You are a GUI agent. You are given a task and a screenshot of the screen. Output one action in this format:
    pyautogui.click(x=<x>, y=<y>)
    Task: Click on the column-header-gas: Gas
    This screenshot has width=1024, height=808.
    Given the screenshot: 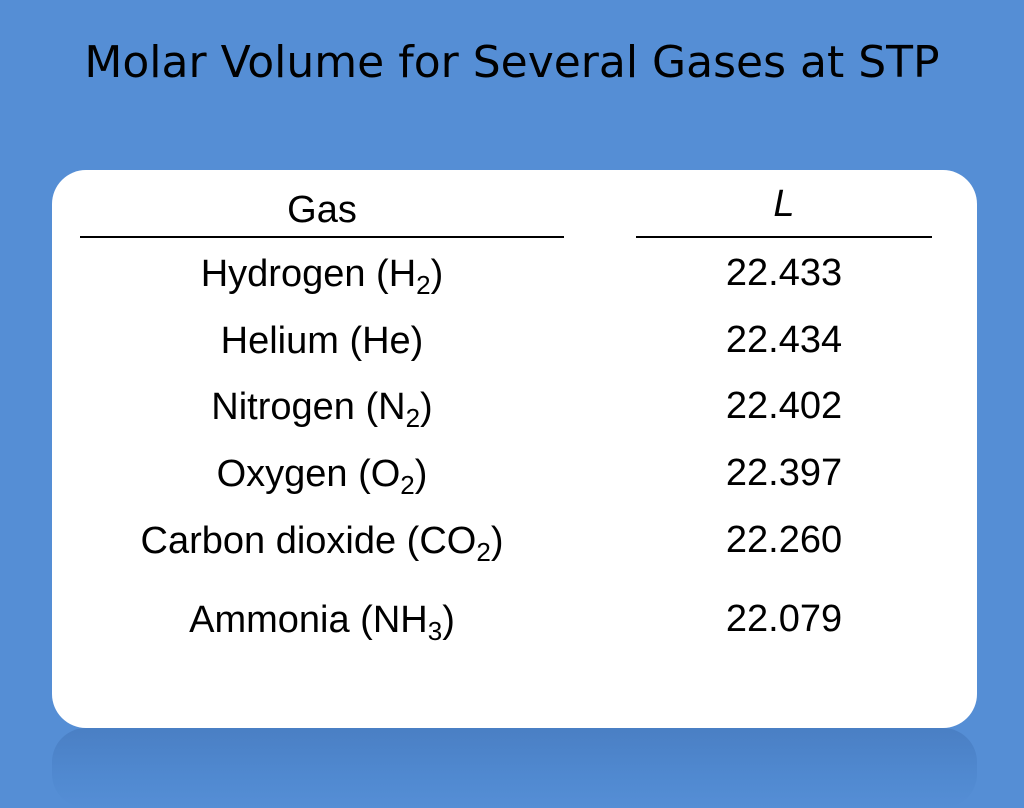 What is the action you would take?
    pyautogui.click(x=322, y=210)
    